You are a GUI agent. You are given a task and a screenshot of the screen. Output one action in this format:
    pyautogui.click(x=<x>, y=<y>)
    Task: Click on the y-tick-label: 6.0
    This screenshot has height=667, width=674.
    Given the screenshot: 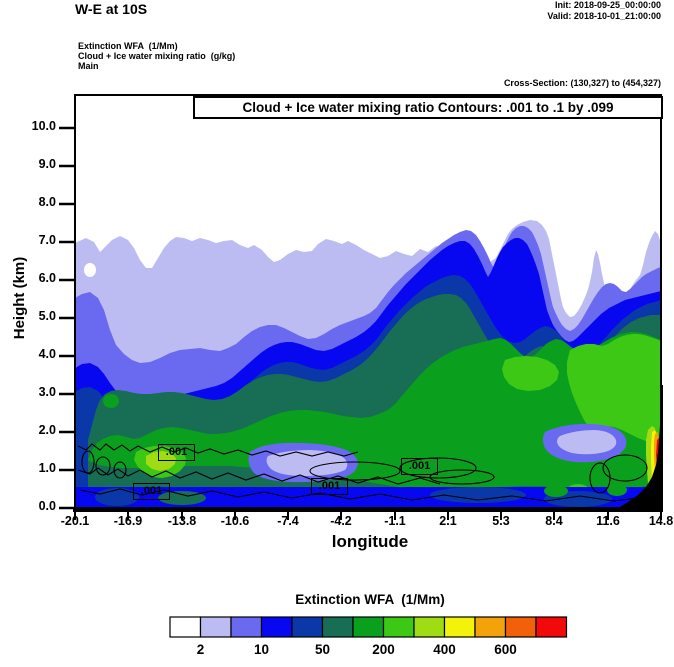 What is the action you would take?
    pyautogui.click(x=47, y=278)
    